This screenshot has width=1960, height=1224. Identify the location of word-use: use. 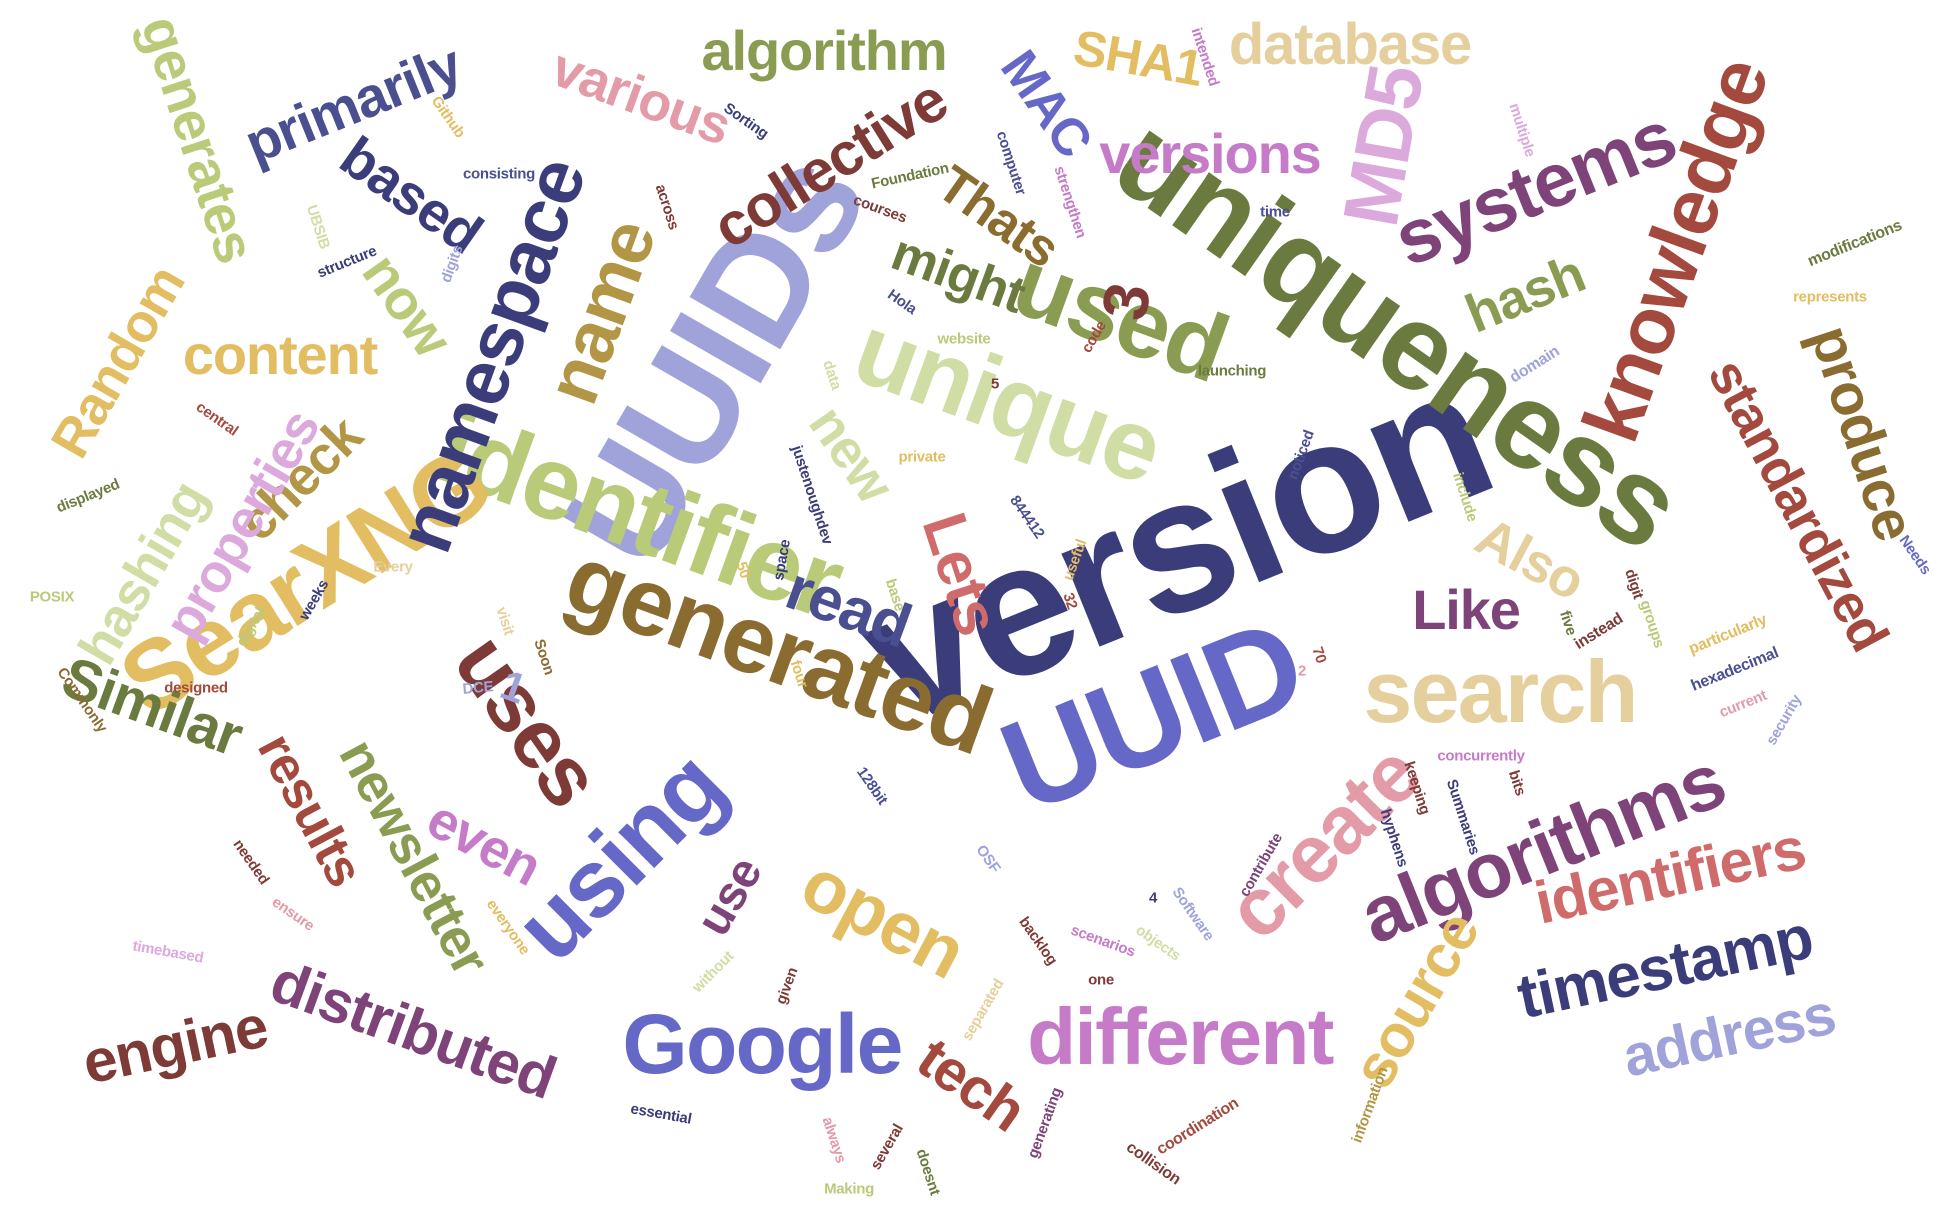
(729, 896).